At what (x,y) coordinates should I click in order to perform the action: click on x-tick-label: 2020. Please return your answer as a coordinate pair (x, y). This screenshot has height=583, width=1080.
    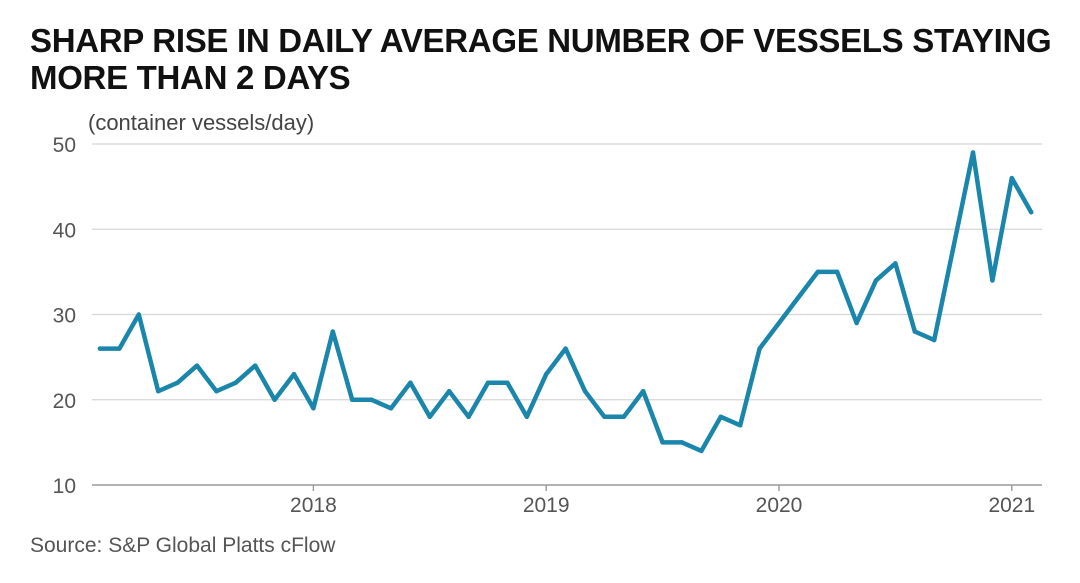
    Looking at the image, I should click on (779, 505).